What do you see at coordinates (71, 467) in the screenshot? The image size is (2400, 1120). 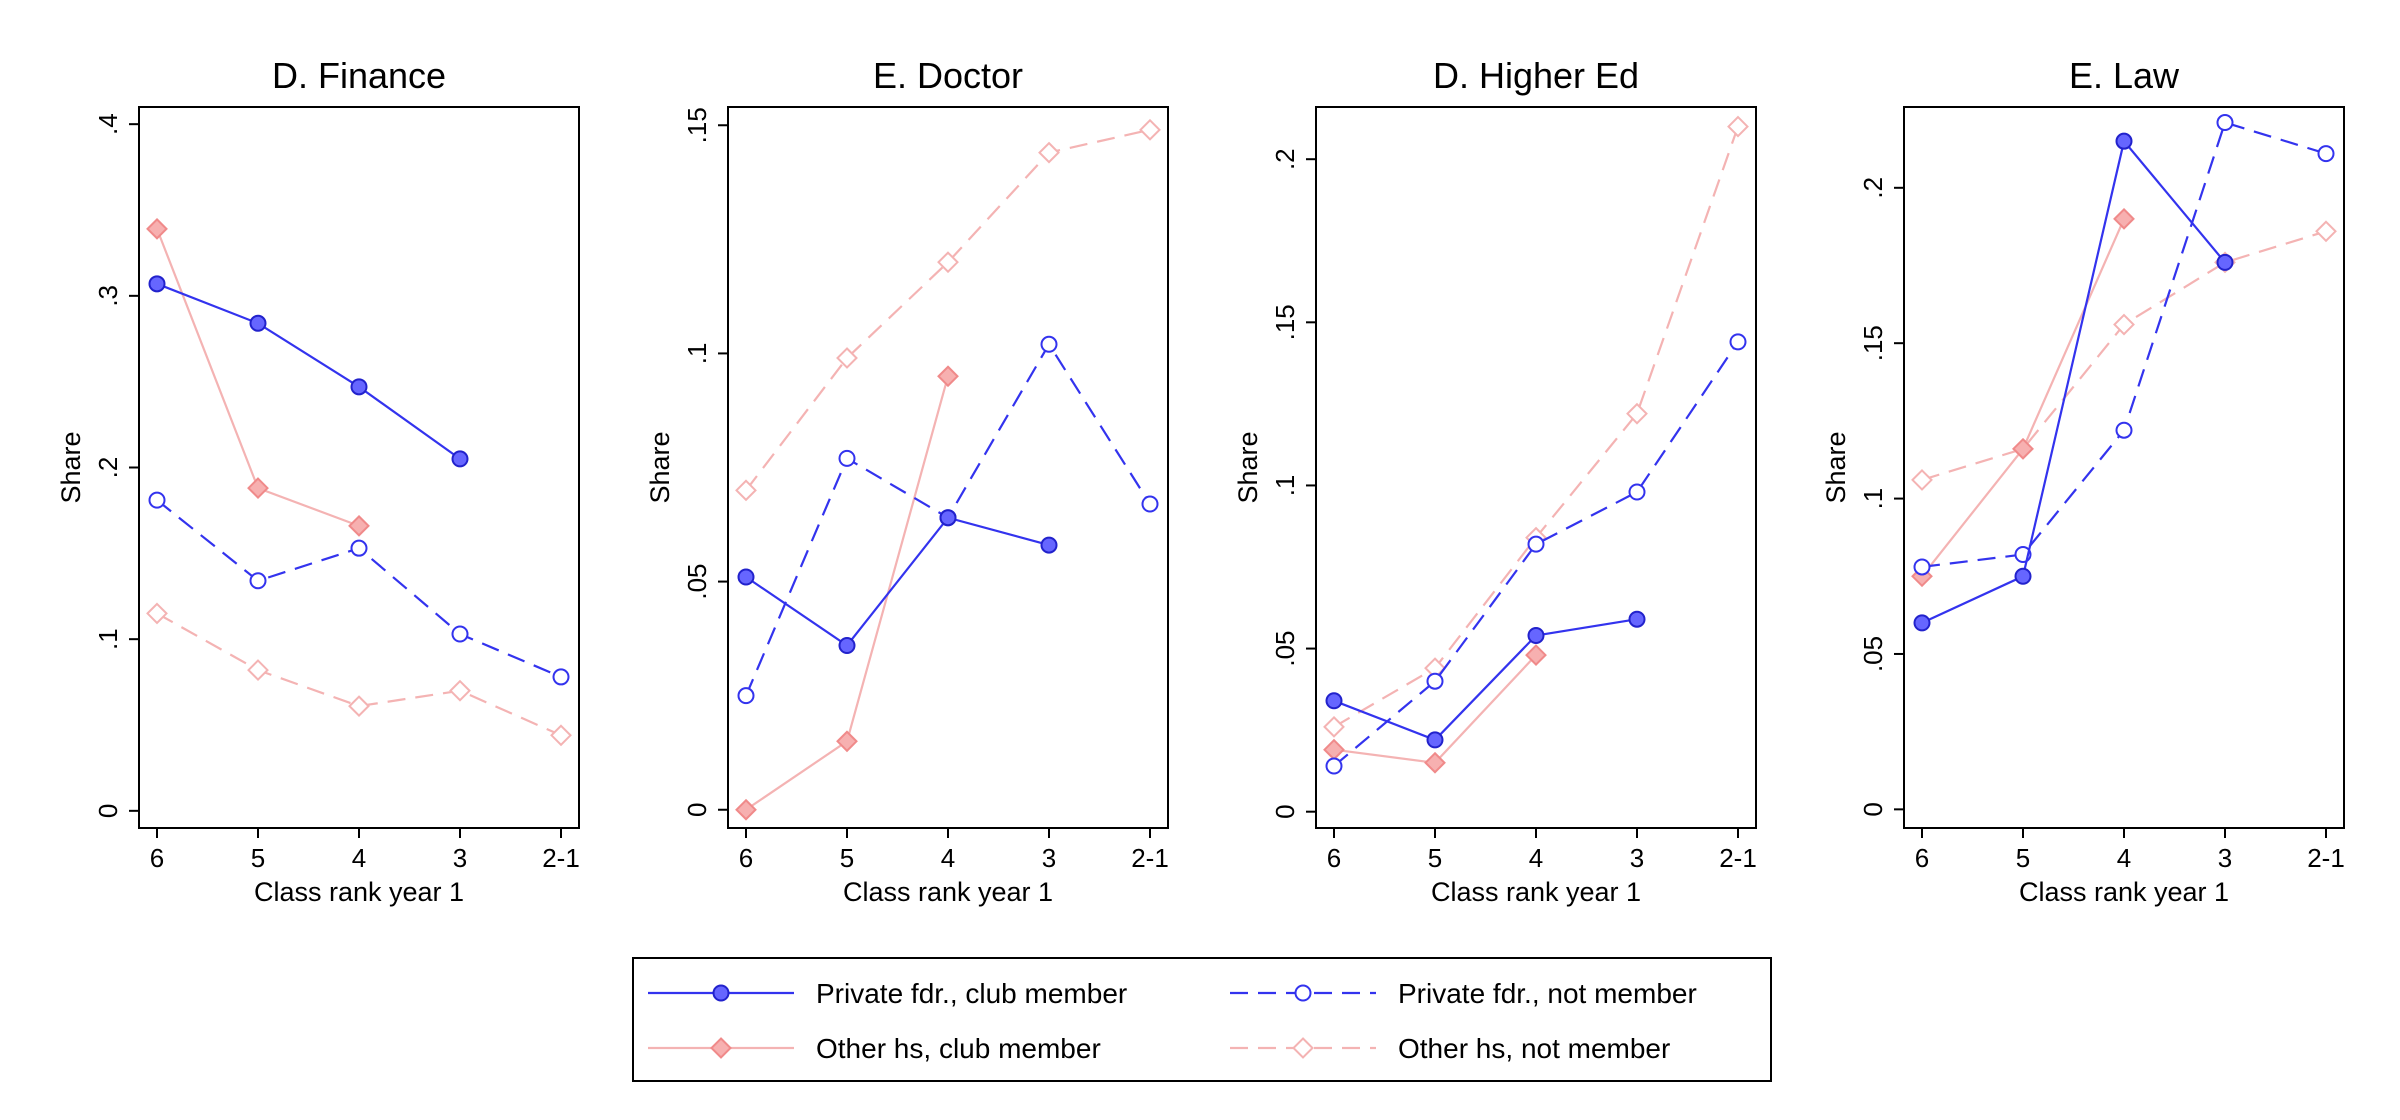 I see `y-axis-title: Share` at bounding box center [71, 467].